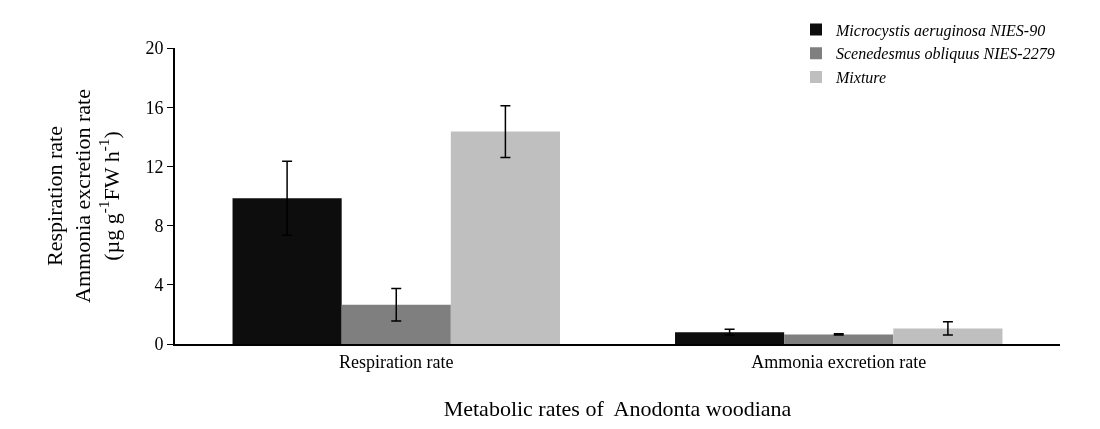 This screenshot has height=429, width=1100. Describe the element at coordinates (154, 48) in the screenshot. I see `y-tick-label: 20` at that location.